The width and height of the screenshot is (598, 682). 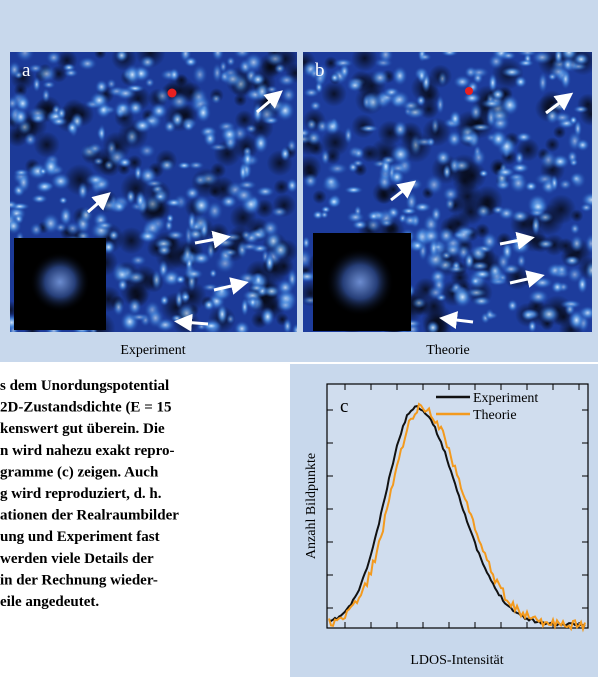 What do you see at coordinates (457, 517) in the screenshot?
I see `curve-theory` at bounding box center [457, 517].